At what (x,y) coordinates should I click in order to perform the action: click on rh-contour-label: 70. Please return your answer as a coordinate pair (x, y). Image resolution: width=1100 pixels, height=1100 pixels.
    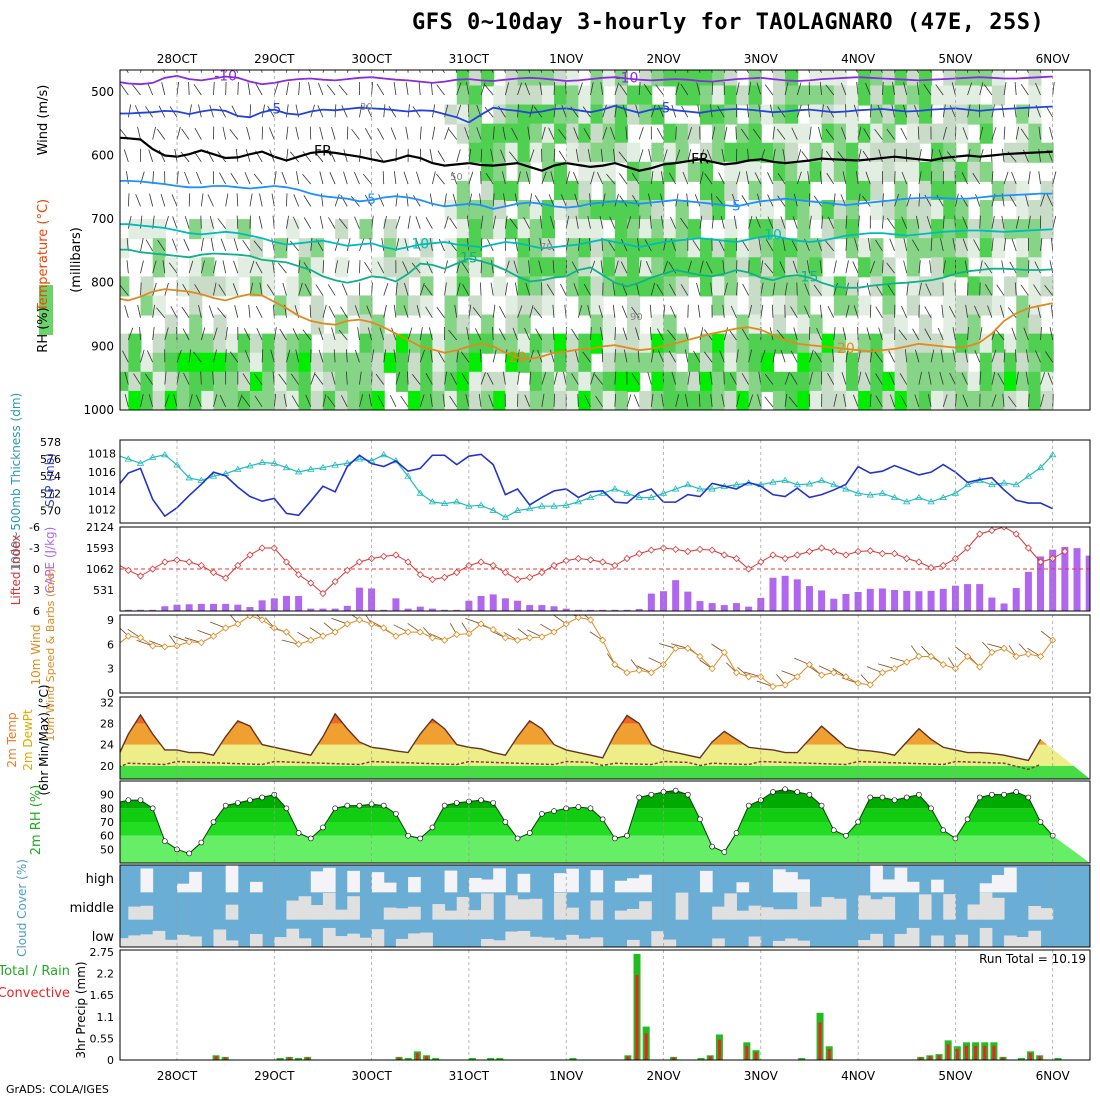
    Looking at the image, I should click on (546, 247).